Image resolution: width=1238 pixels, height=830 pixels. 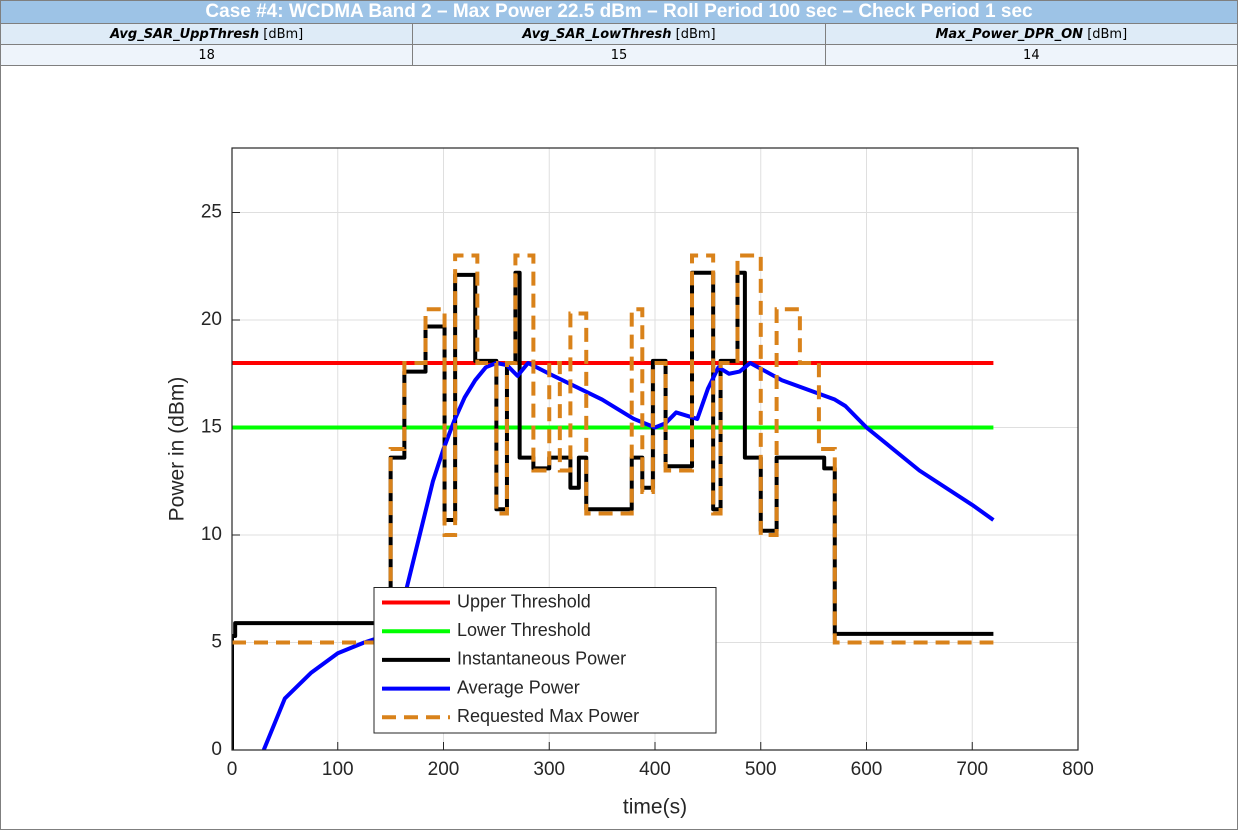 What do you see at coordinates (597, 34) in the screenshot?
I see `param-name: Avg_SAR_LowThresh` at bounding box center [597, 34].